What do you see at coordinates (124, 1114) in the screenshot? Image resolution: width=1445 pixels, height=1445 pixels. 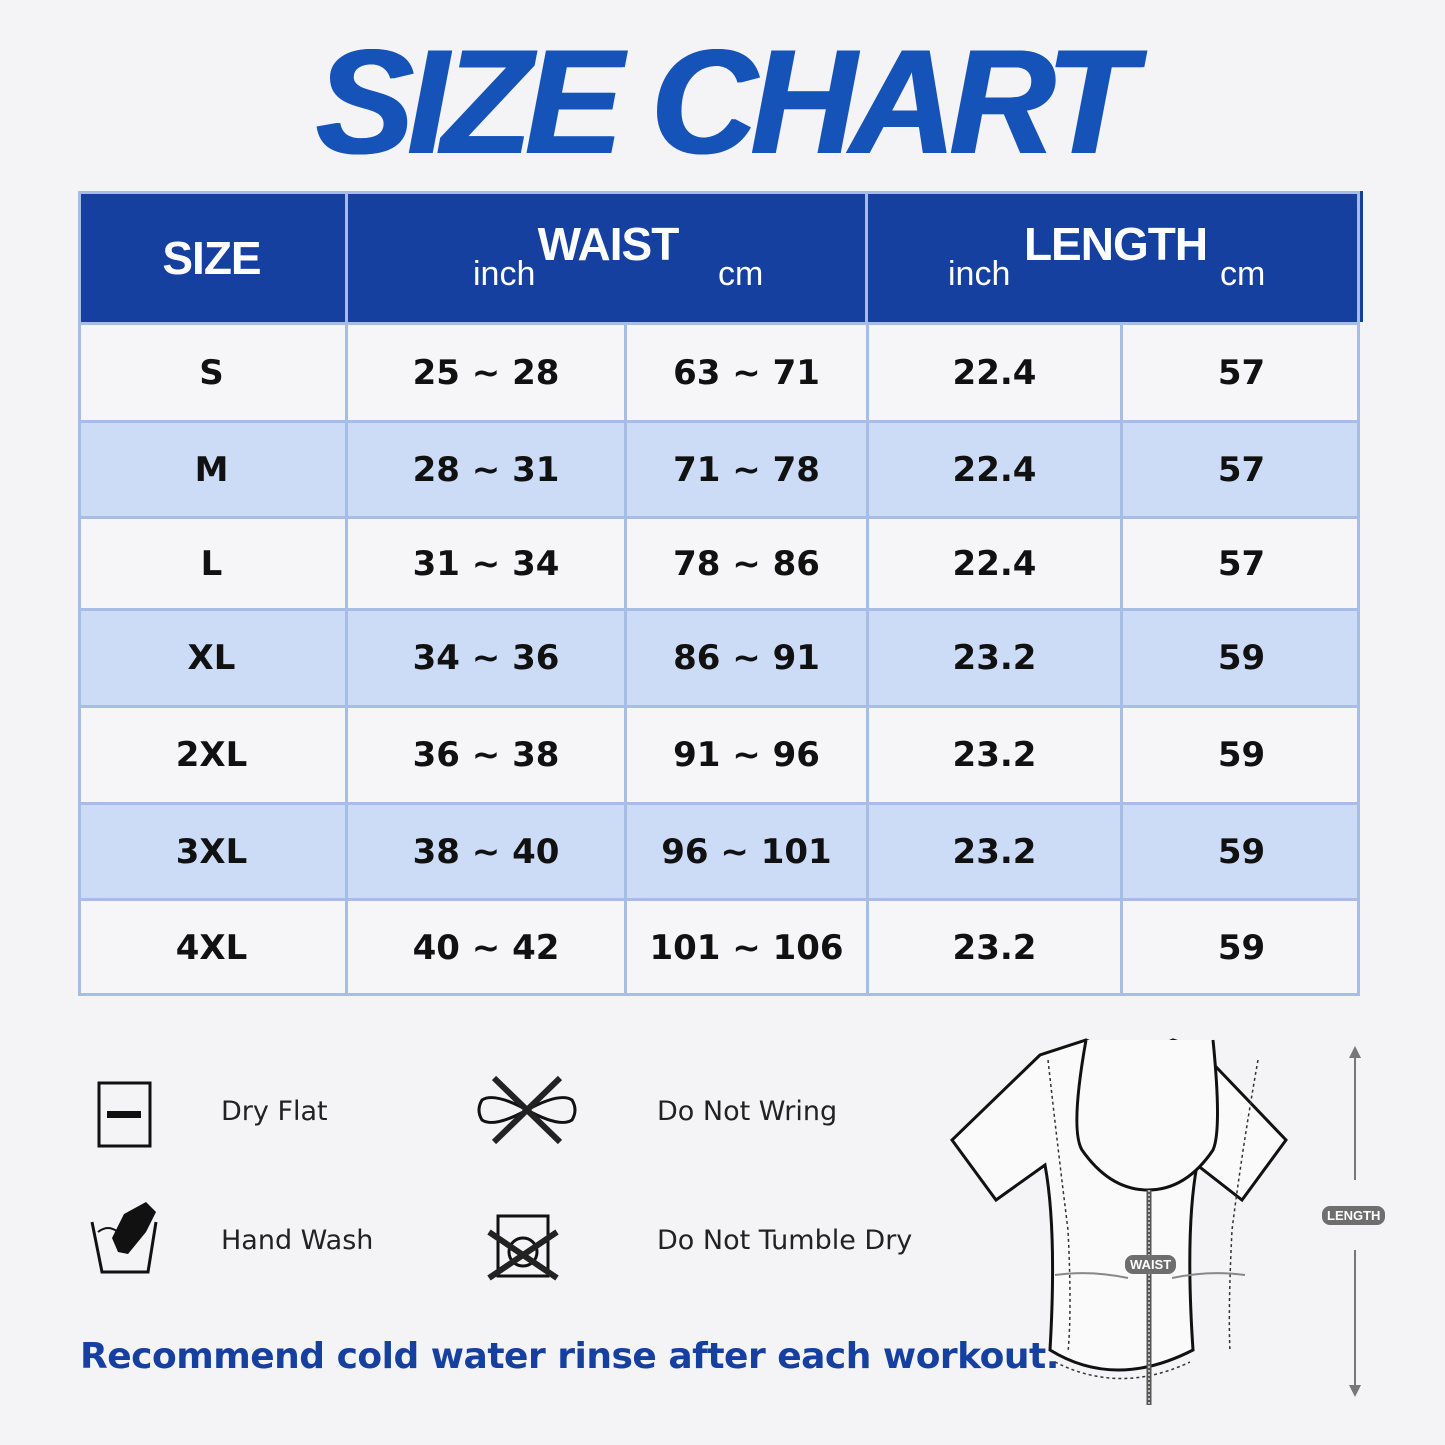 I see `dry-flat-icon` at bounding box center [124, 1114].